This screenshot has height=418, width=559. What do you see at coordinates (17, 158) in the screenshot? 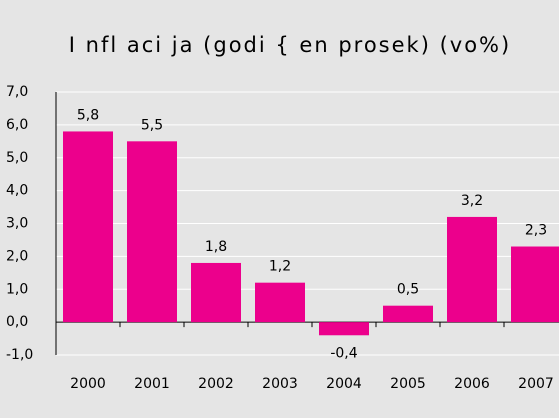
I see `y-tick-label: 5,0` at bounding box center [17, 158].